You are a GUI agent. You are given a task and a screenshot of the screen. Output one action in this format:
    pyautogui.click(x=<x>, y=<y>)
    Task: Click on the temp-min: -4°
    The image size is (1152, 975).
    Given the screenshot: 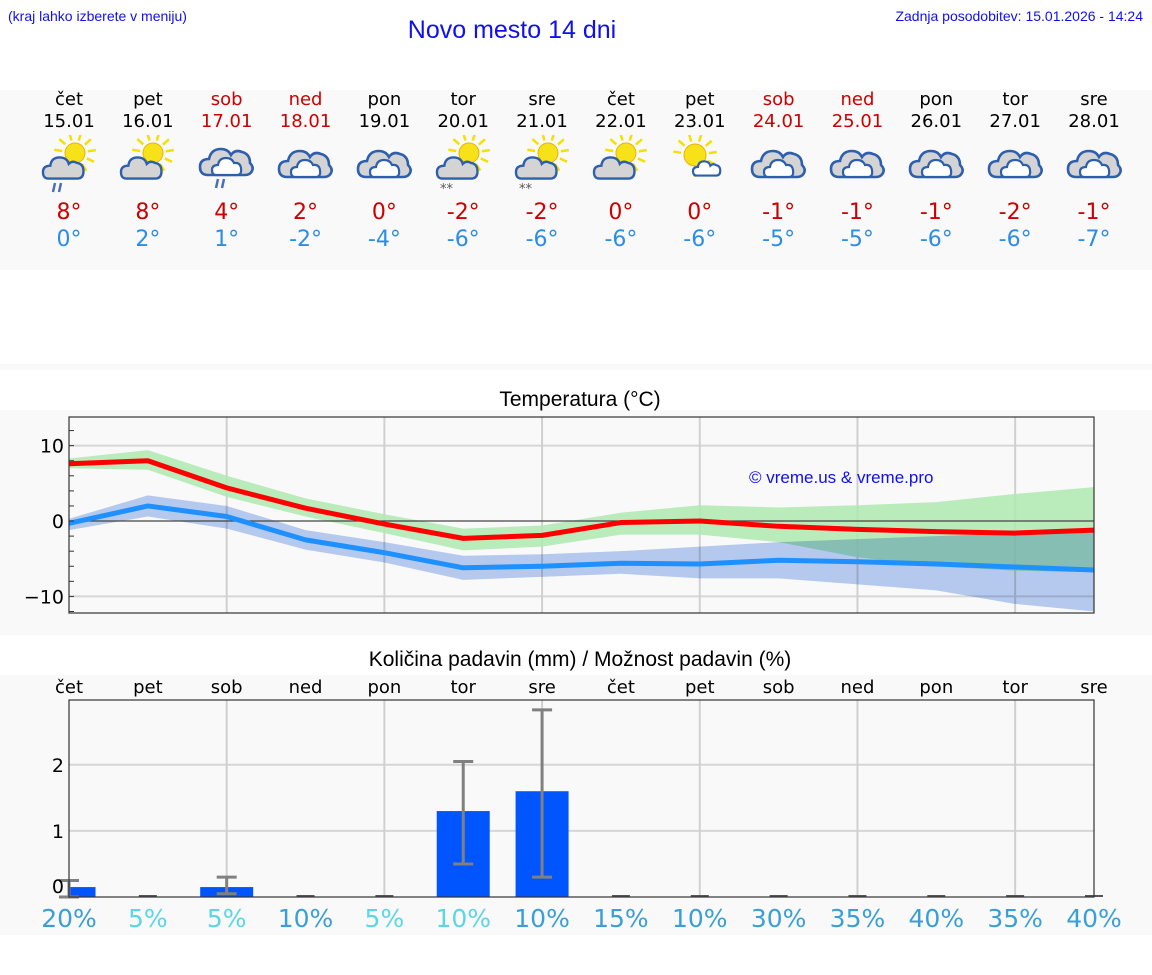 What is the action you would take?
    pyautogui.click(x=384, y=239)
    